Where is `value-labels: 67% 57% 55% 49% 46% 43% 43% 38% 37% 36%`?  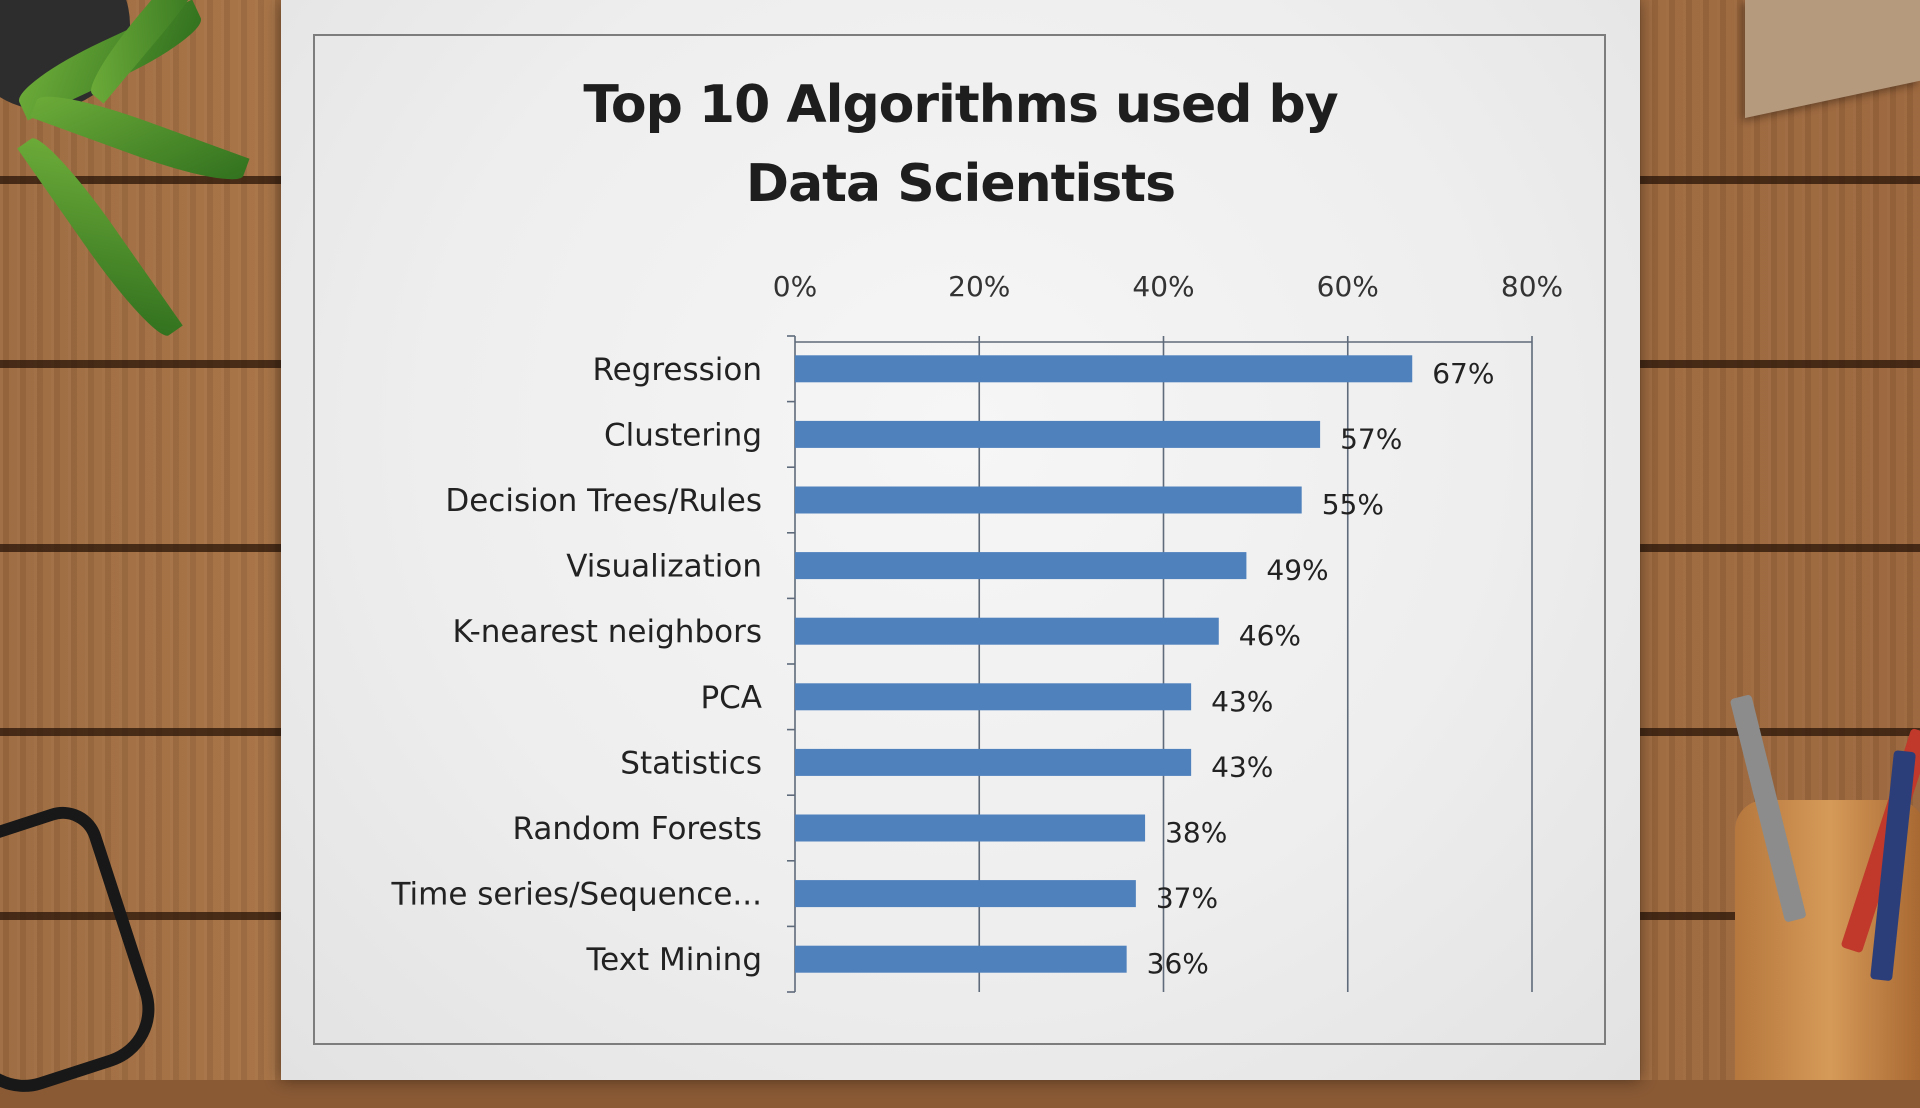 value-labels: 67% 57% 55% 49% 46% 43% 43% 38% 37% 36% is located at coordinates (1321, 668).